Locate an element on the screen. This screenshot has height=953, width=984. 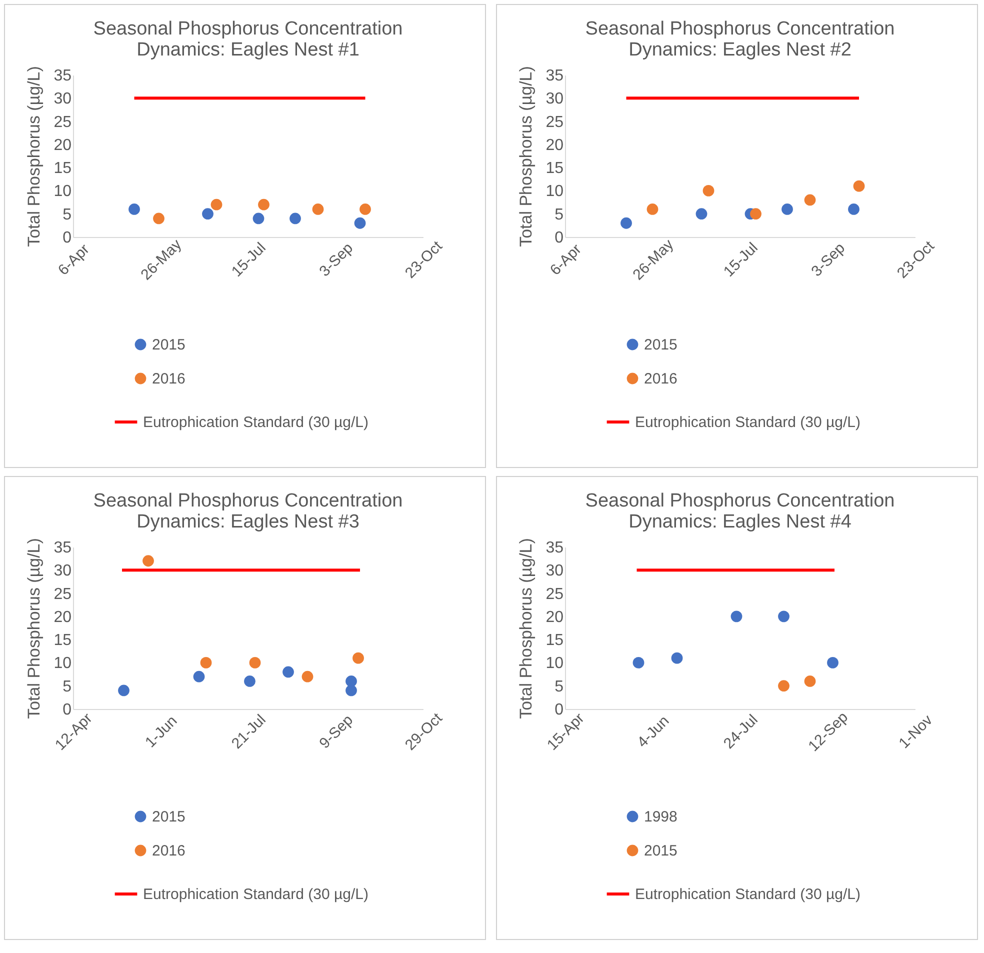
chart-title: Seasonal Phosphorus Concentration Dynamics: Eagles Nest #3 is located at coordinates (248, 511).